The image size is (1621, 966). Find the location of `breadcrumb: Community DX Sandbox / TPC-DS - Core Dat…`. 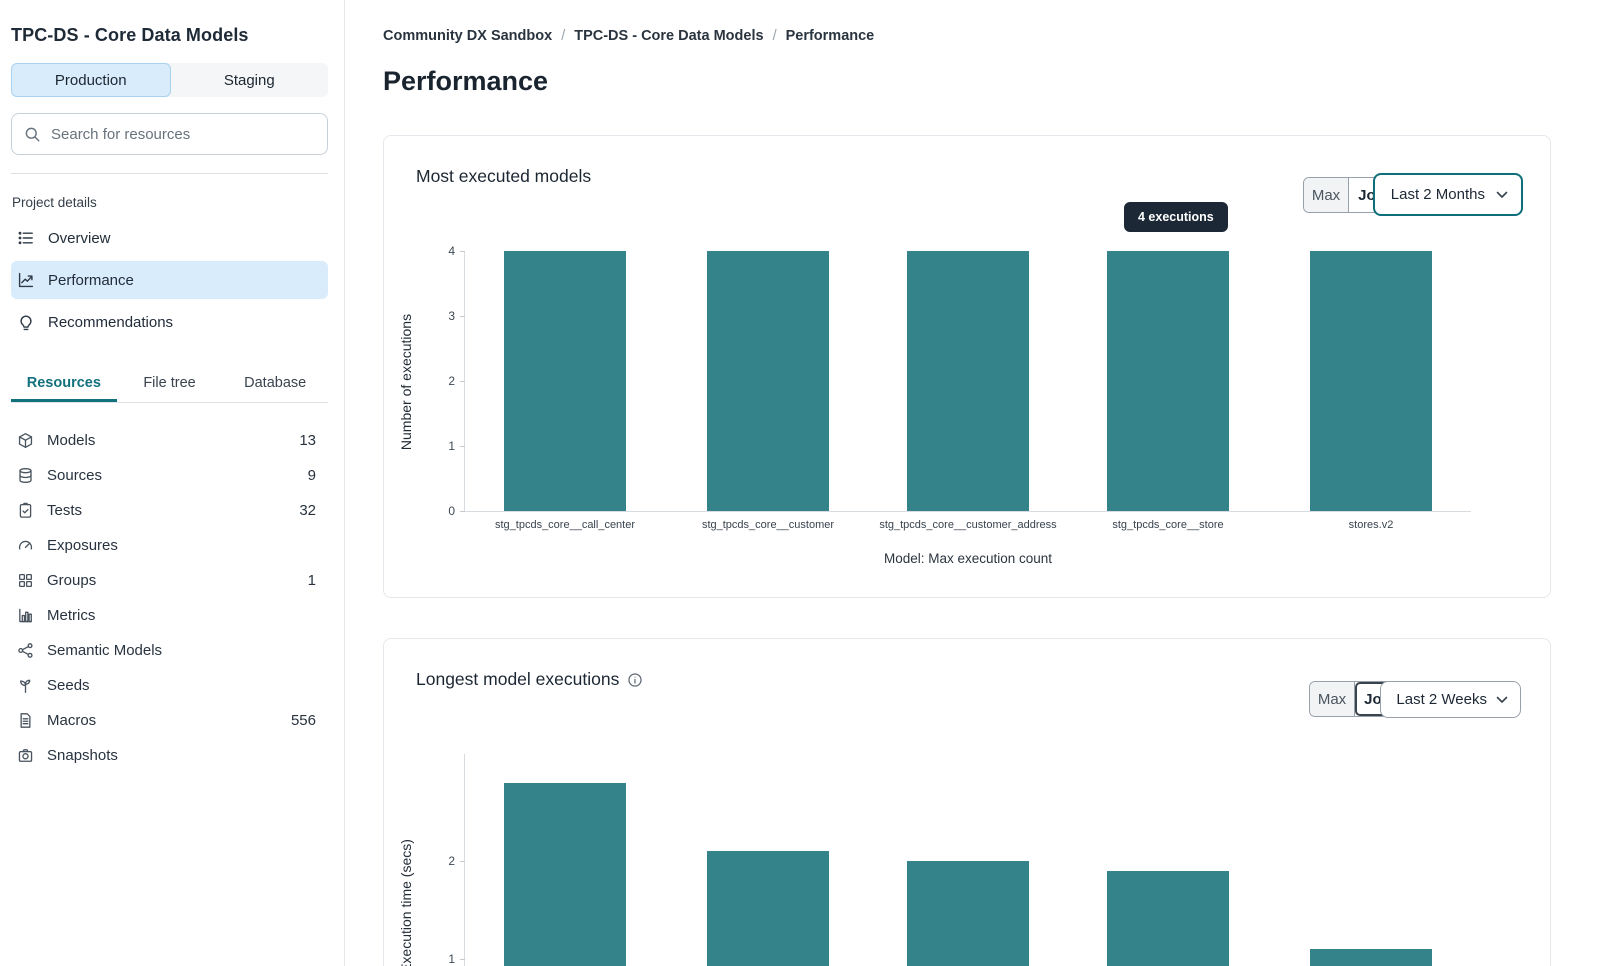

breadcrumb: Community DX Sandbox / TPC-DS - Core Dat… is located at coordinates (1002, 36).